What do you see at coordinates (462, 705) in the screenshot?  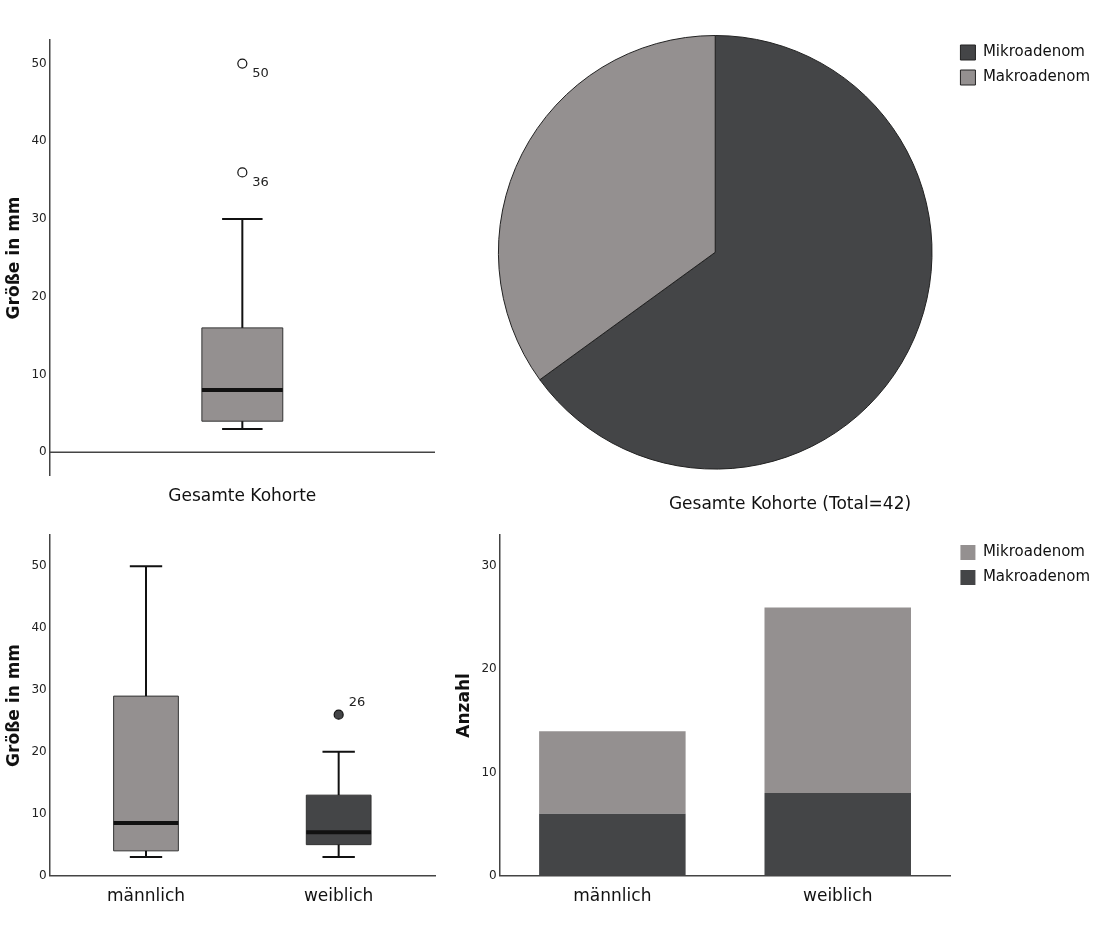 I see `y-axis-title: Anzahl` at bounding box center [462, 705].